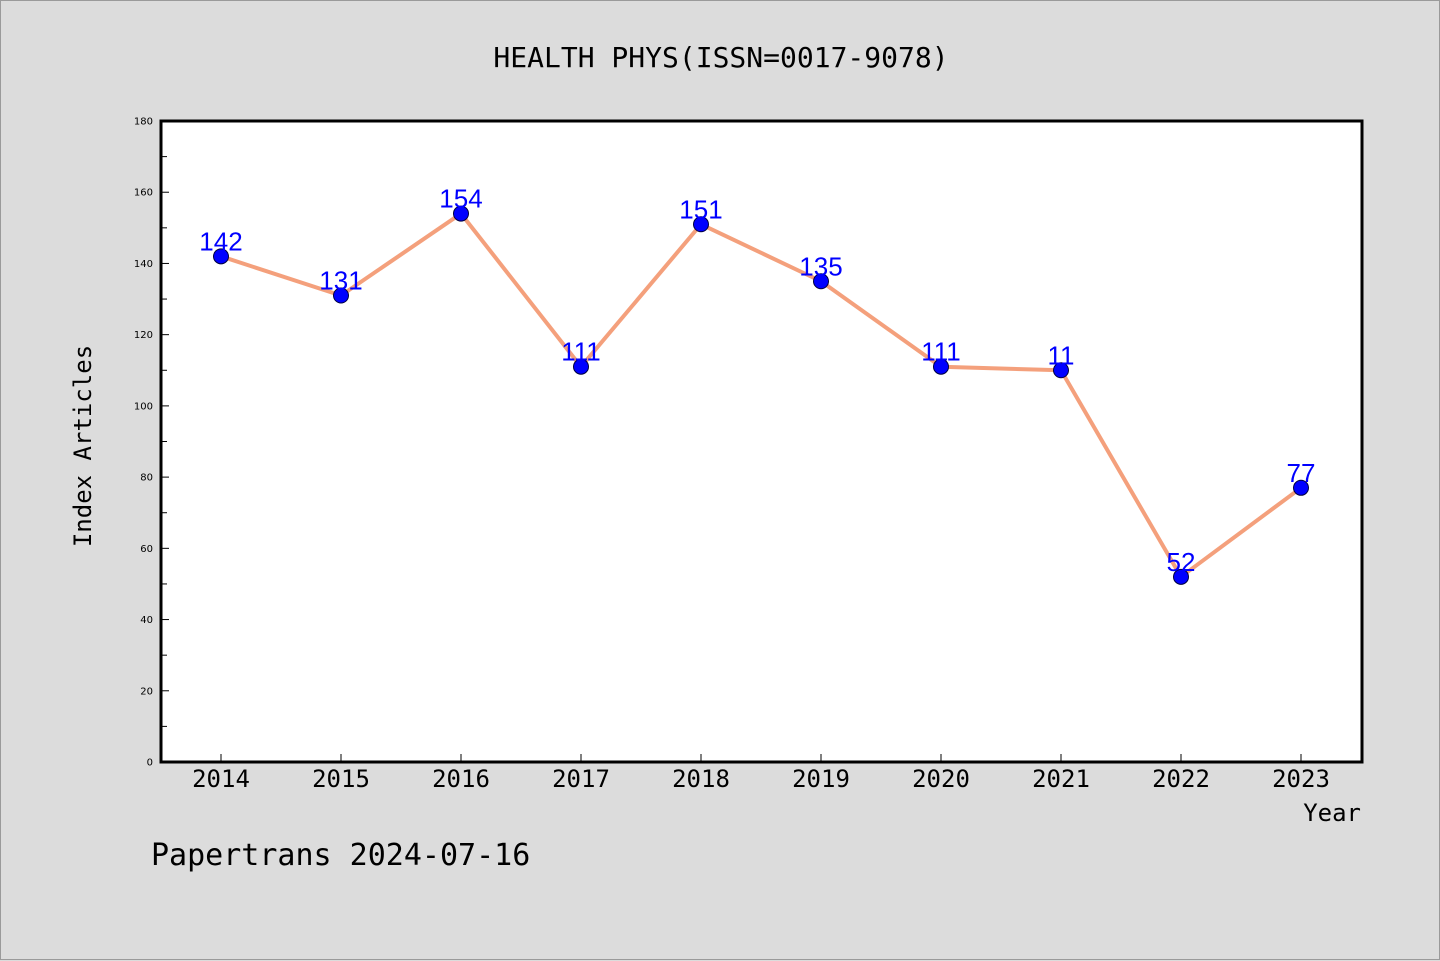  What do you see at coordinates (221, 779) in the screenshot?
I see `x-tick-label: 2014` at bounding box center [221, 779].